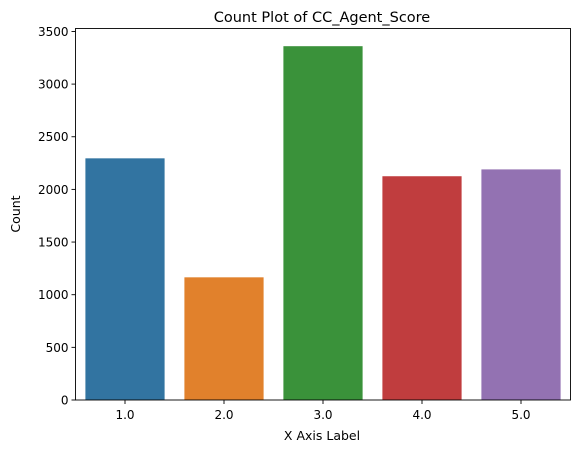 The width and height of the screenshot is (580, 453). I want to click on y-tick-label: 3000, so click(53, 85).